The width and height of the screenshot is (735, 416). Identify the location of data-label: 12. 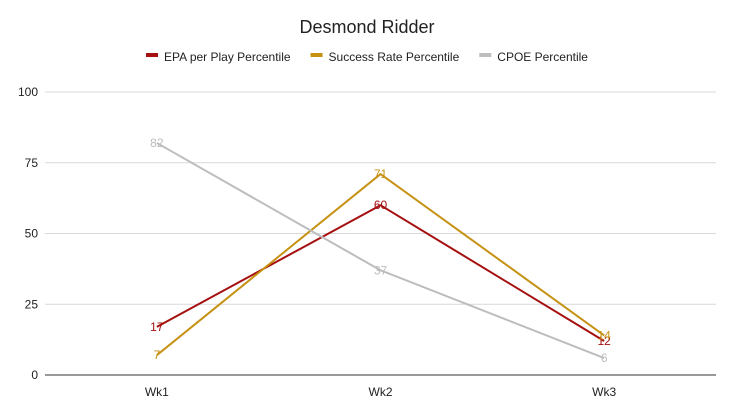
(604, 341).